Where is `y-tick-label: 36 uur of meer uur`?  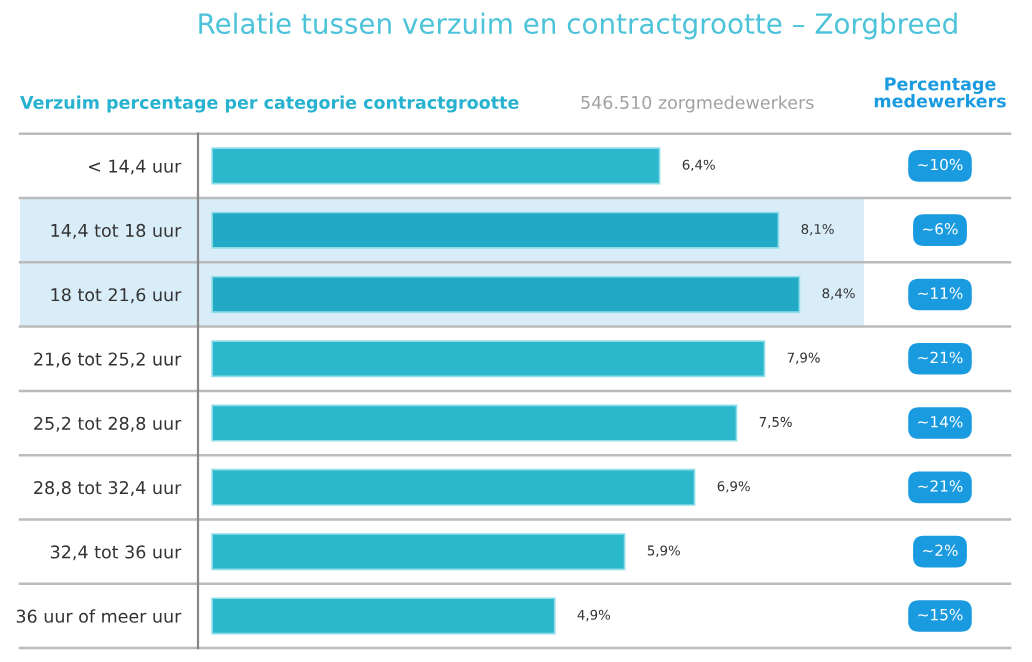 y-tick-label: 36 uur of meer uur is located at coordinates (99, 616).